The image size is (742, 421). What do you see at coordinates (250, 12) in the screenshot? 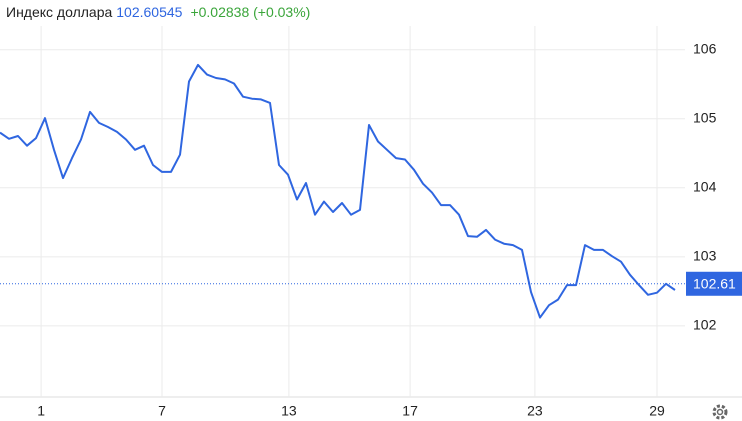
I see `change: +0.02838 (+0.03%)` at bounding box center [250, 12].